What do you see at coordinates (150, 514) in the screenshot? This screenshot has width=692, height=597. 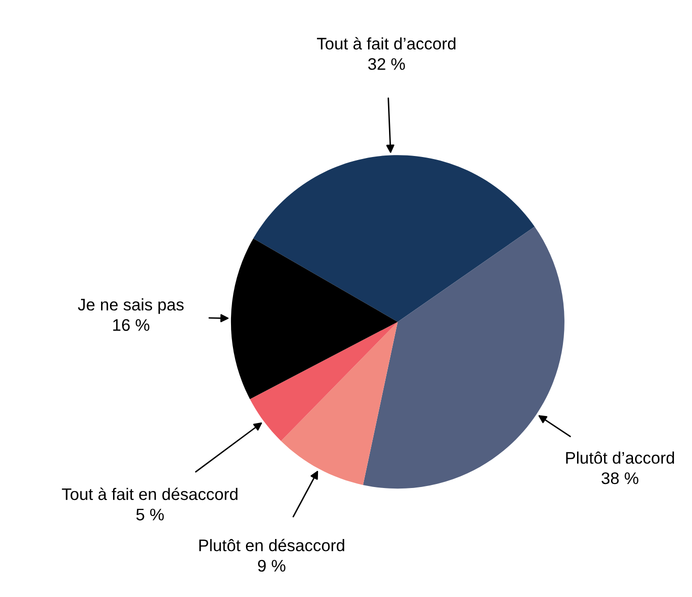 I see `data-label: 5 %` at bounding box center [150, 514].